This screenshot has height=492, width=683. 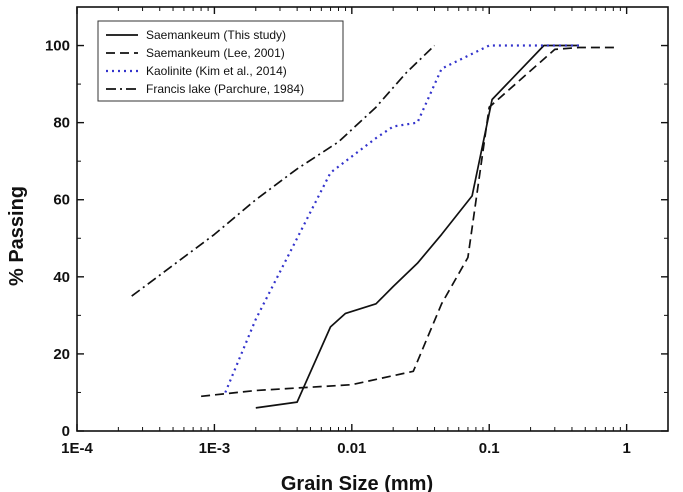 I want to click on x-tick-label: 1E-4, so click(x=77, y=448).